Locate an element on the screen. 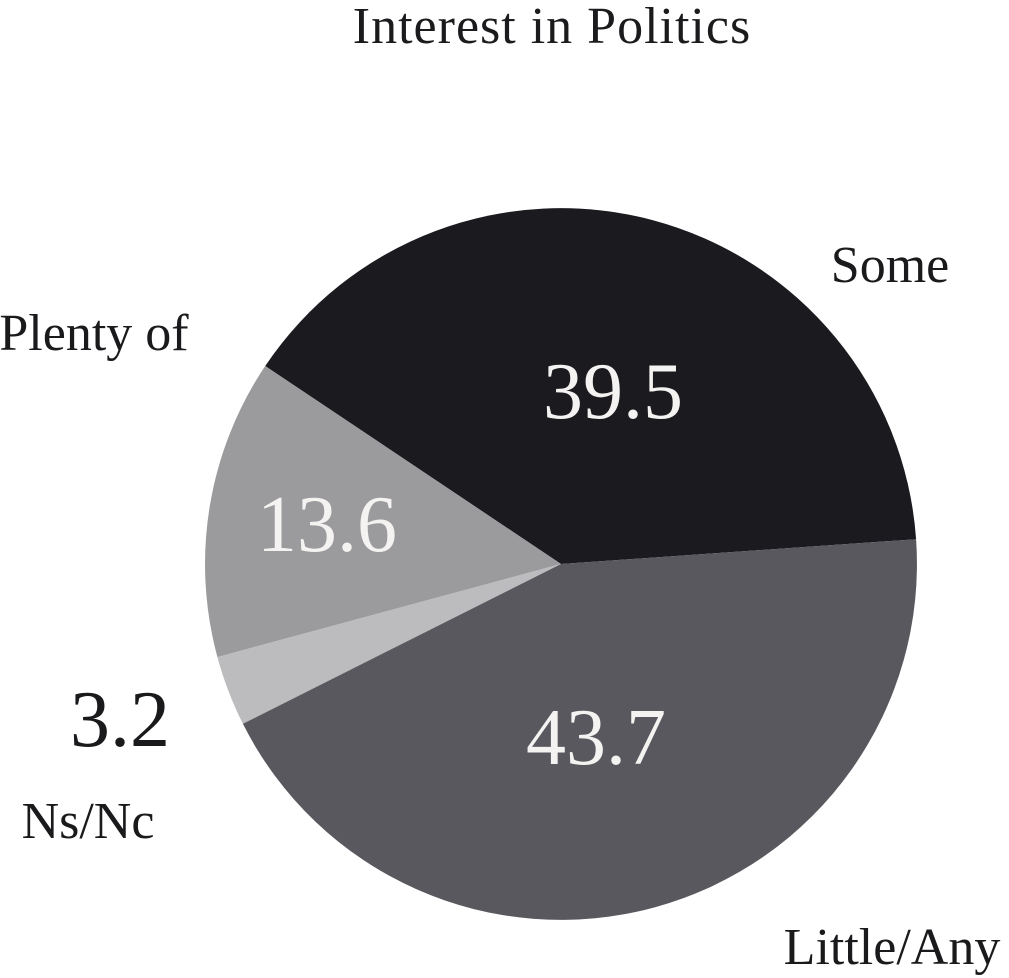 The image size is (1009, 978). slice-label-little-any: Little/Any is located at coordinates (892, 947).